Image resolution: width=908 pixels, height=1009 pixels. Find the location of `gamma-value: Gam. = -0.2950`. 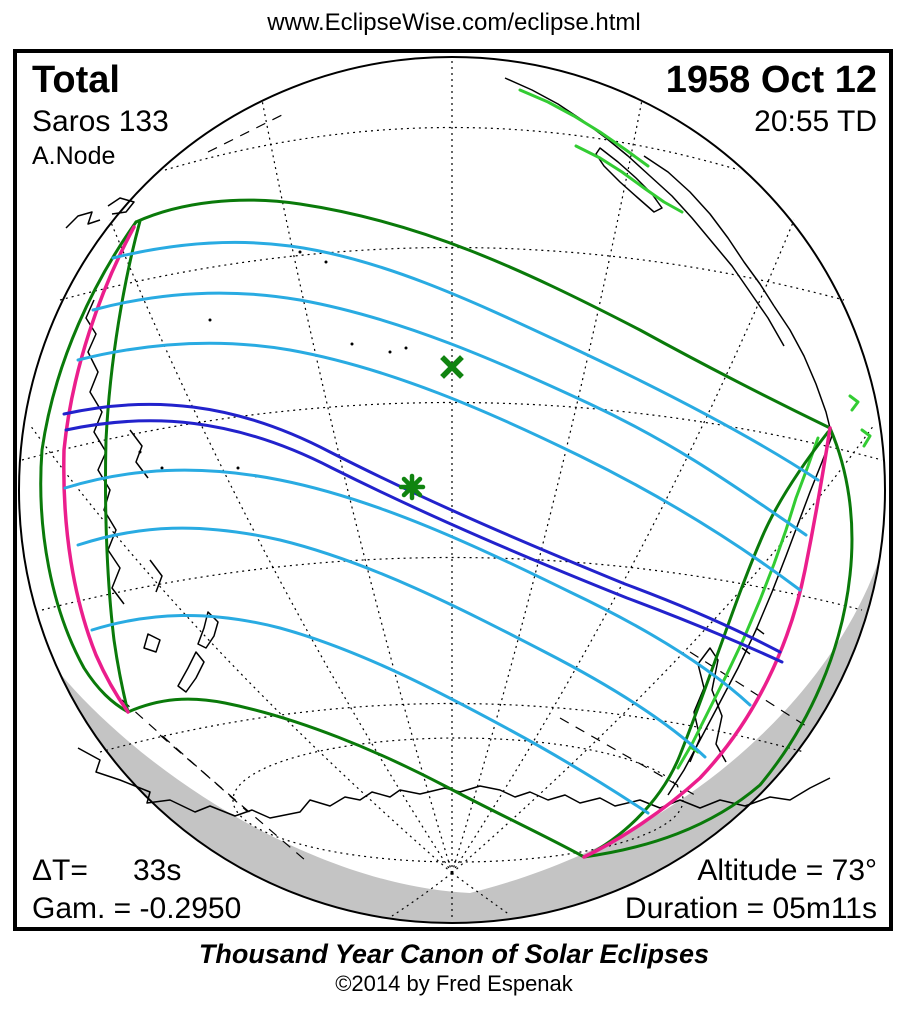

gamma-value: Gam. = -0.2950 is located at coordinates (136, 908).